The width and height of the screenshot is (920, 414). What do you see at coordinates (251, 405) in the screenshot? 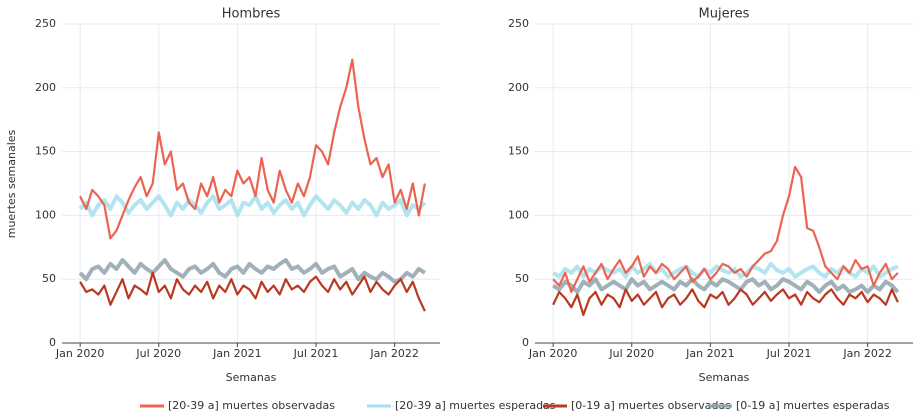
I see `legend-label: [20-39 a] muertes observadas` at bounding box center [251, 405].